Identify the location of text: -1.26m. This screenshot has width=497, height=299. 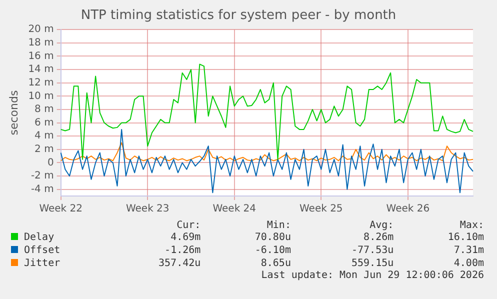
(183, 250).